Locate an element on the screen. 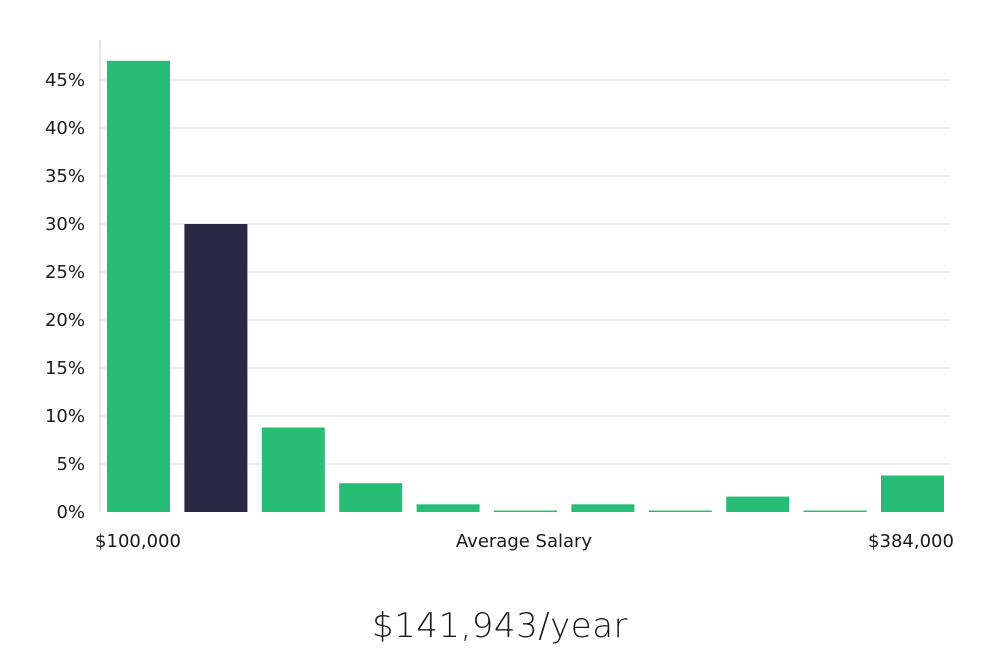  average-salary-value: $141,943/year is located at coordinates (500, 626).